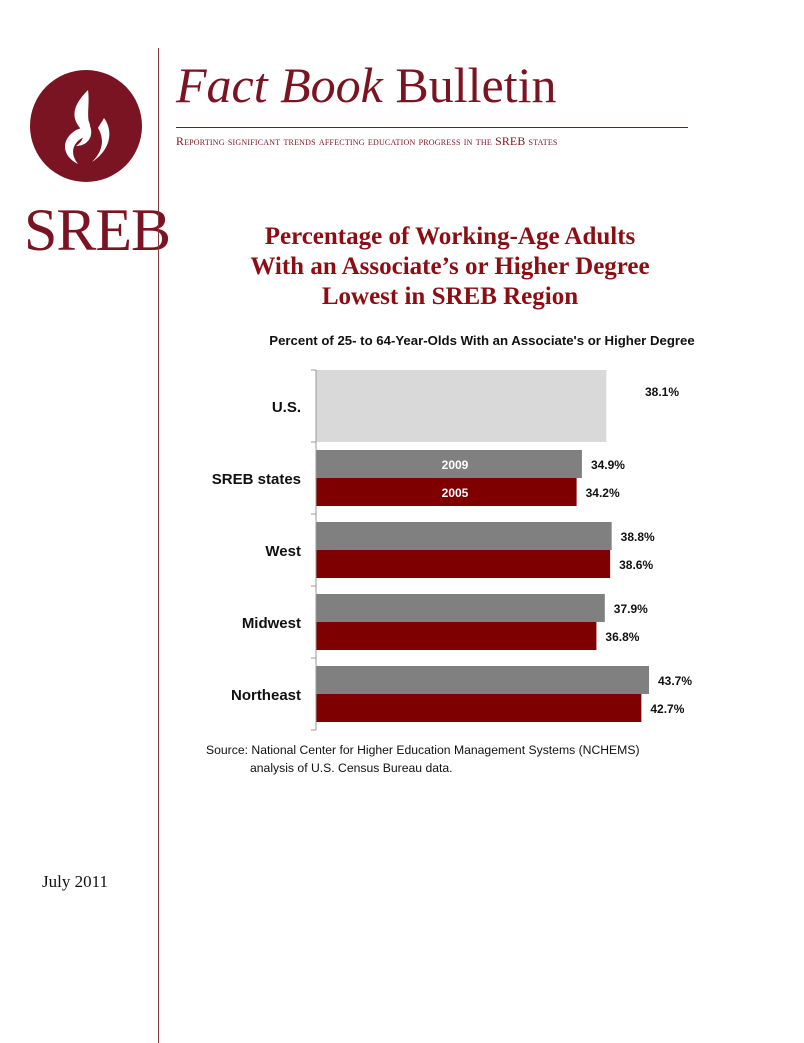 The width and height of the screenshot is (804, 1043). What do you see at coordinates (622, 637) in the screenshot?
I see `data-label-2005: 36.8%` at bounding box center [622, 637].